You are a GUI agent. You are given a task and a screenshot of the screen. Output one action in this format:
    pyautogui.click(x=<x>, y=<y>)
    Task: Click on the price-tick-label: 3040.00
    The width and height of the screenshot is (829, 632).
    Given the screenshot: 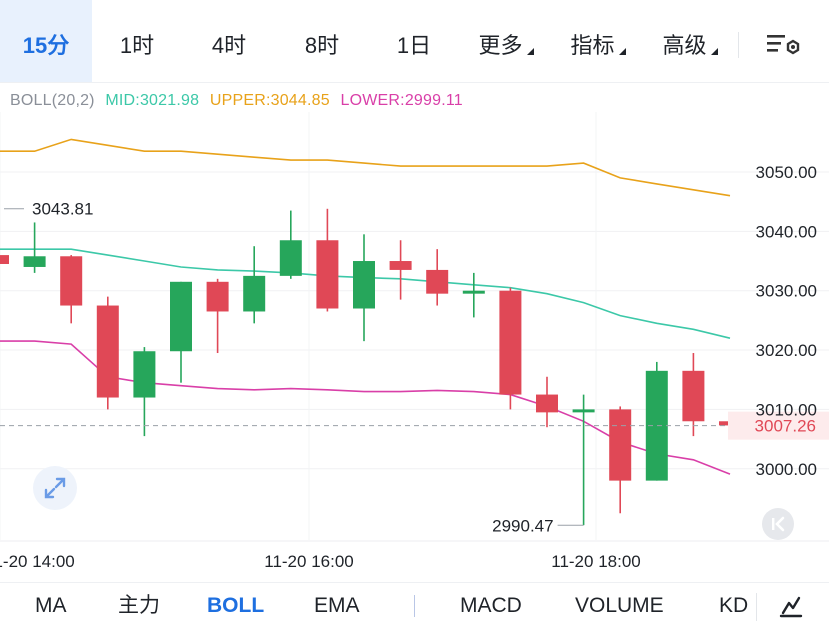 What is the action you would take?
    pyautogui.click(x=786, y=231)
    